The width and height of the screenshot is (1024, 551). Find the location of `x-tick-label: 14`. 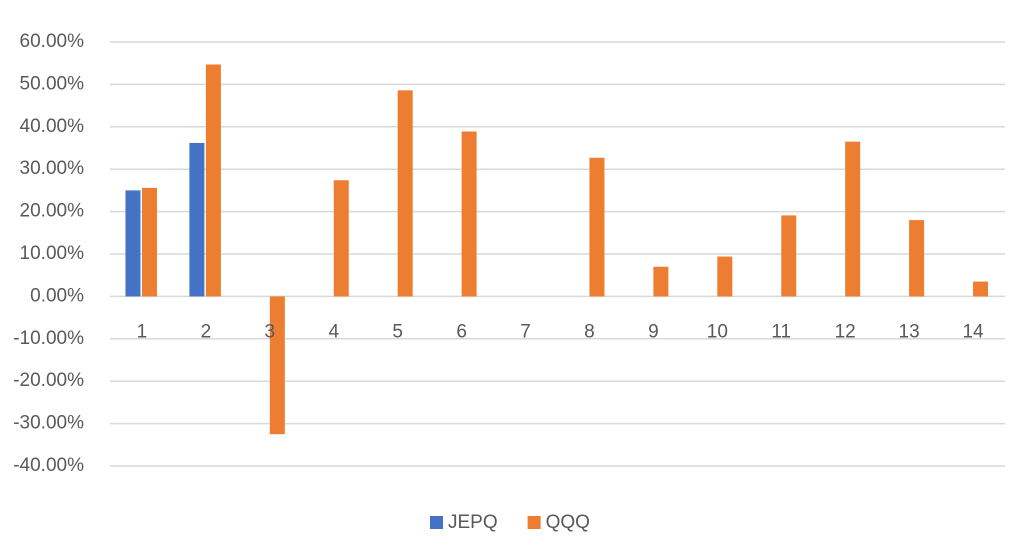

x-tick-label: 14 is located at coordinates (973, 331).